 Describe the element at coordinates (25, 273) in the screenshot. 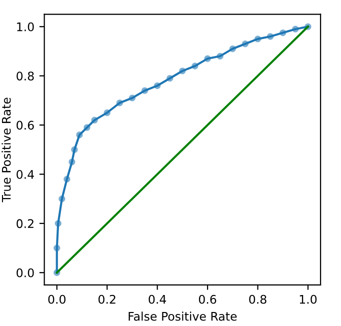

I see `y-tick-label: 0.0` at that location.